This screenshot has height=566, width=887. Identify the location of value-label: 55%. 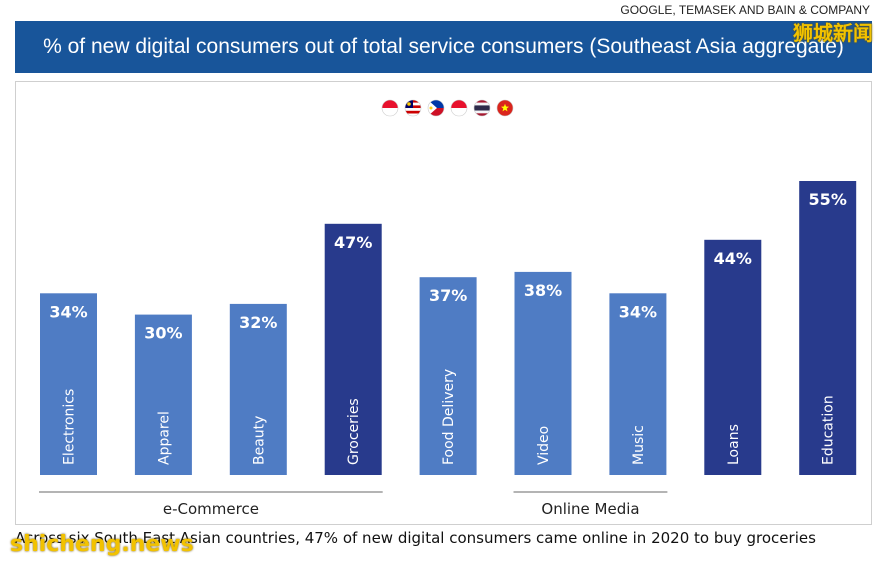
(828, 199).